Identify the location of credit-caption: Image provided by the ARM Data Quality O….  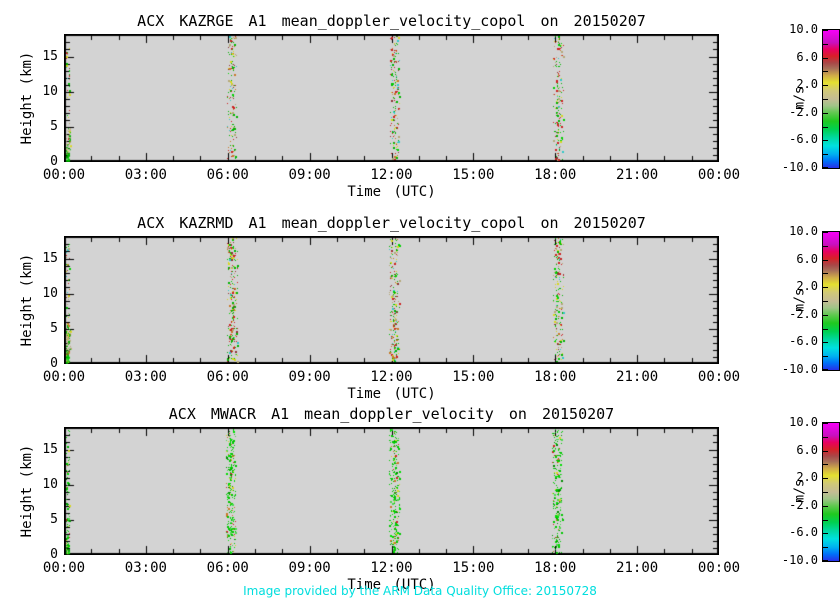
(420, 591).